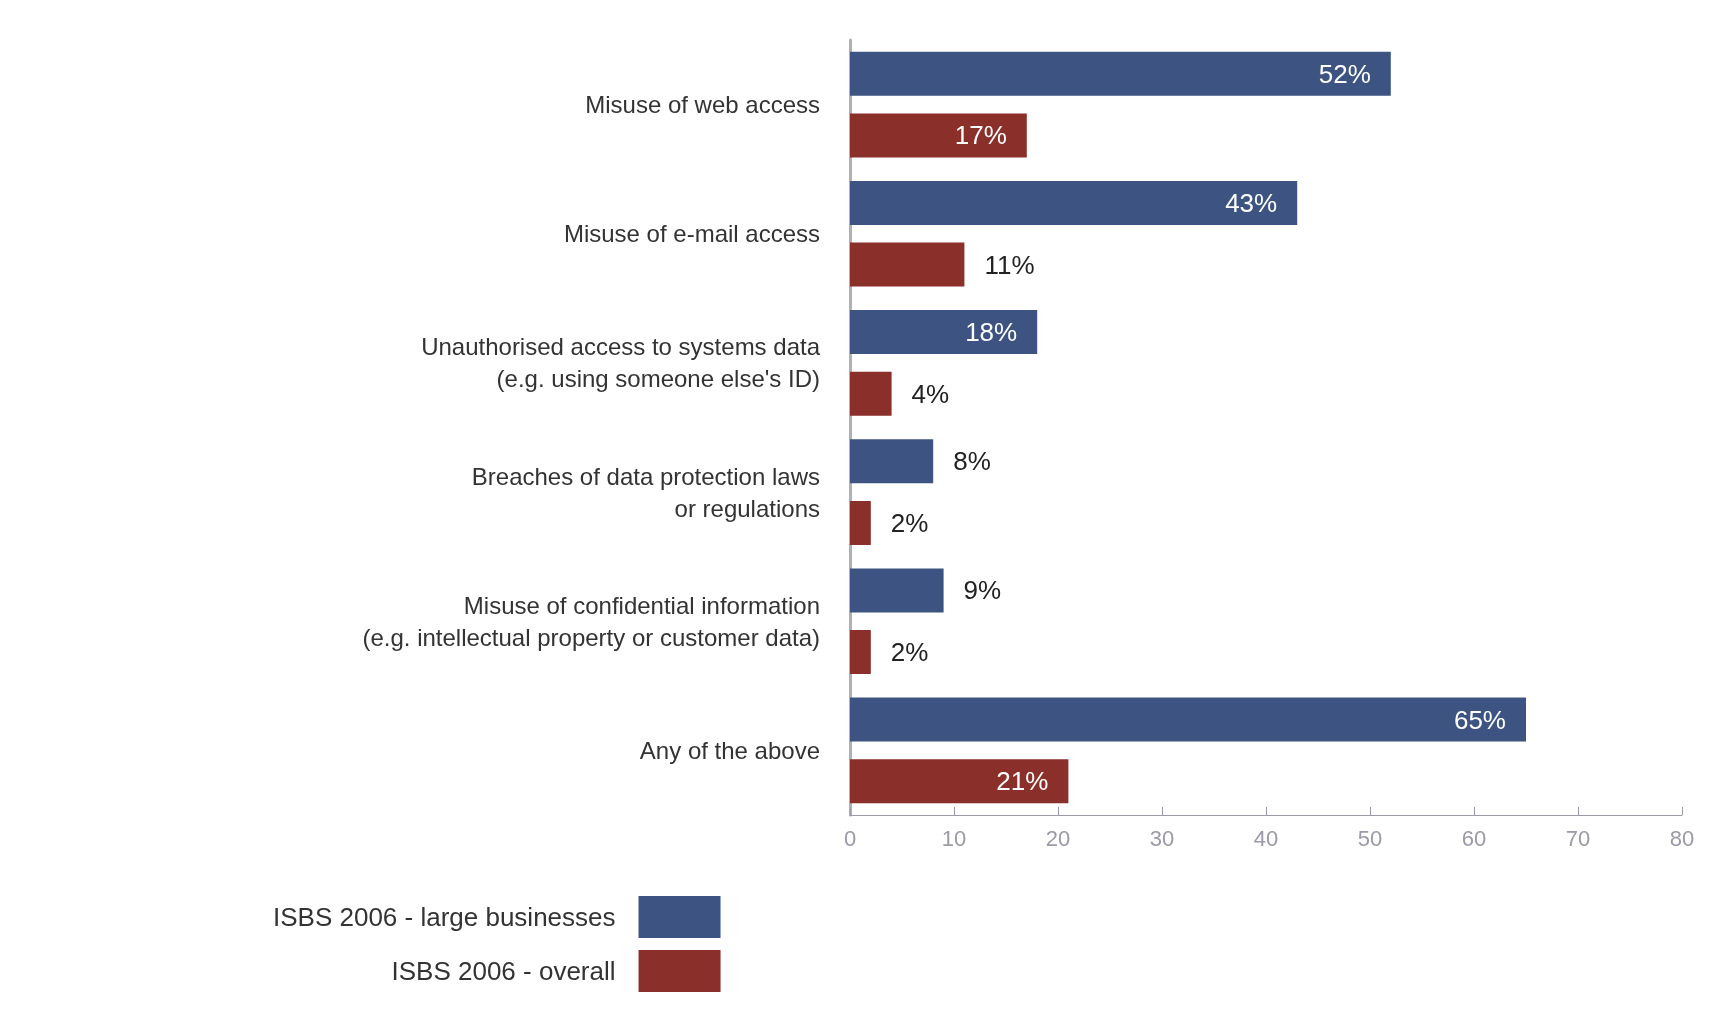 The image size is (1724, 1013). What do you see at coordinates (1479, 719) in the screenshot?
I see `data-label: 65%` at bounding box center [1479, 719].